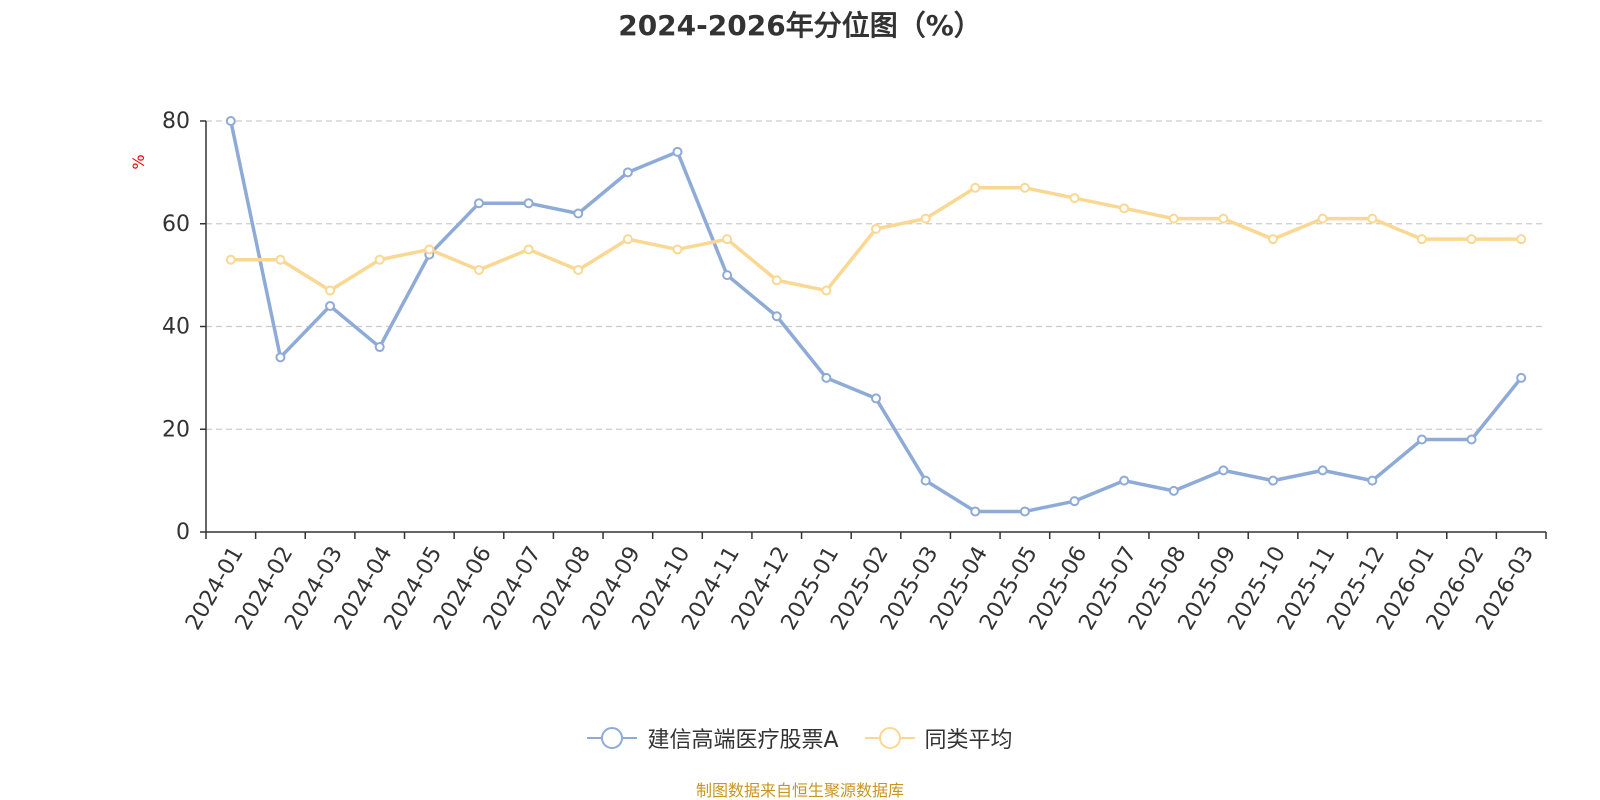 Image resolution: width=1600 pixels, height=800 pixels. I want to click on source-note: 制图数据来自恒生聚源数据库, so click(799, 790).